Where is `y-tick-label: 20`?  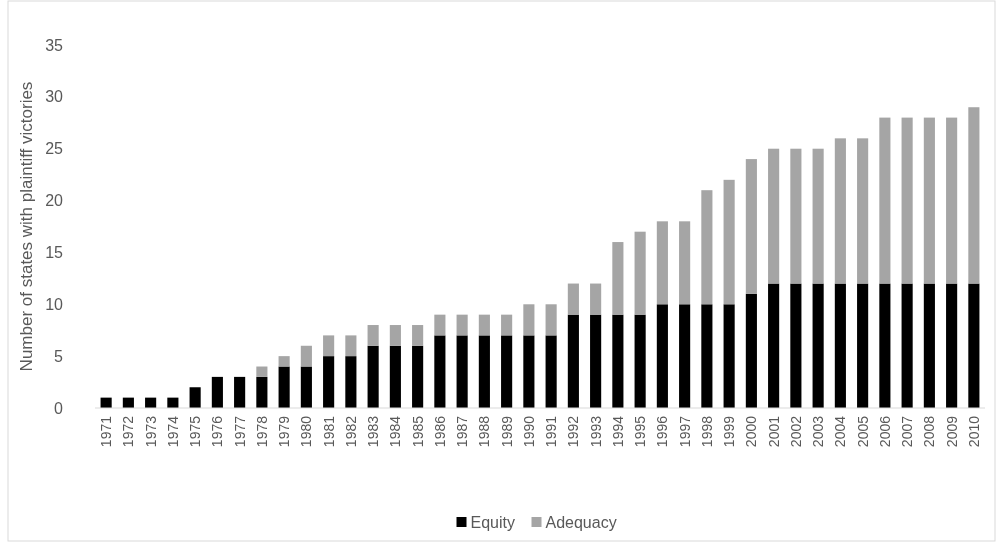 y-tick-label: 20 is located at coordinates (54, 201).